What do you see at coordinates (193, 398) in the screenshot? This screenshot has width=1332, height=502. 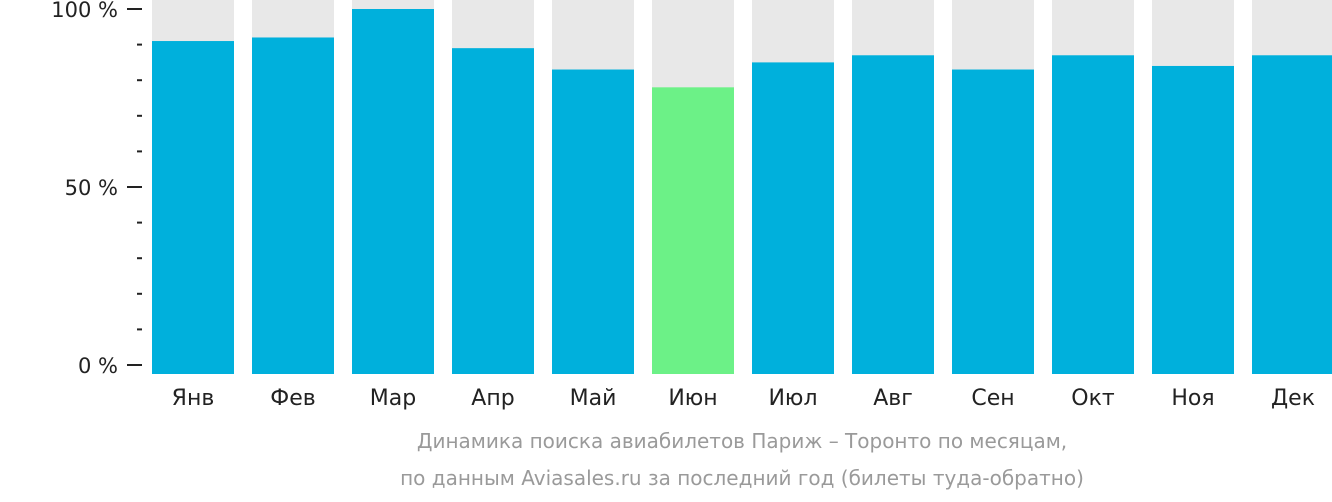 I see `x-tick-label: Янв` at bounding box center [193, 398].